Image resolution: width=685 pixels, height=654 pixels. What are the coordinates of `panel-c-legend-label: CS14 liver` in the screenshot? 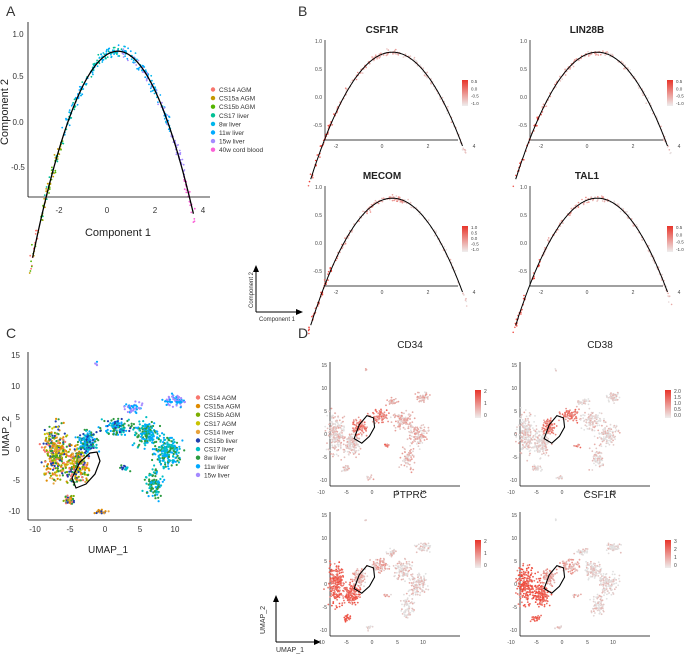 It's located at (219, 432).